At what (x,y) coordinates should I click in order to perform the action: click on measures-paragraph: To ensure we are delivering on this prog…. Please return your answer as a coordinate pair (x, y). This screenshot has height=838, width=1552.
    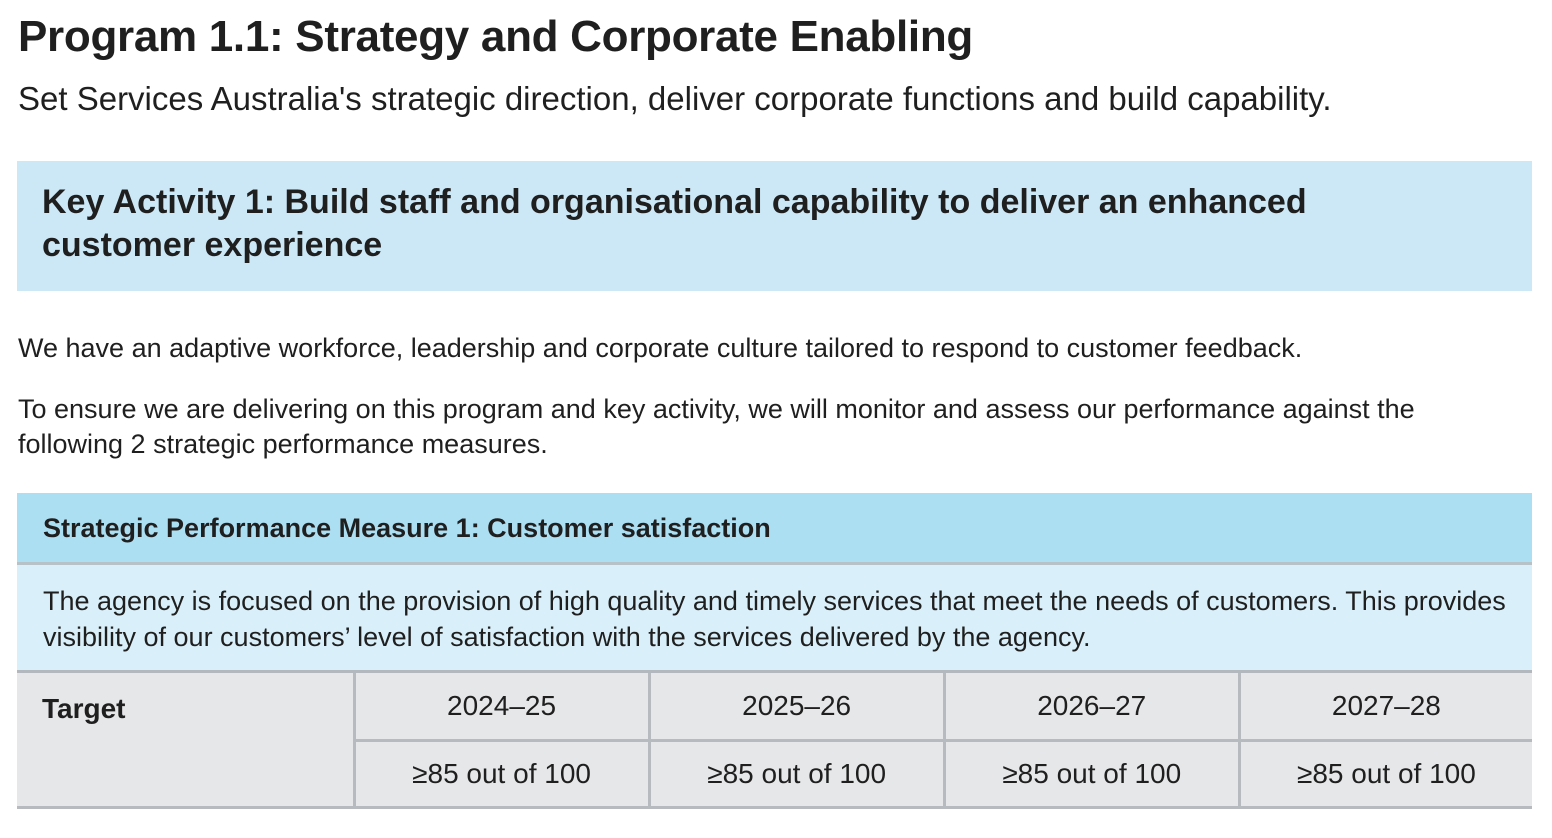
    Looking at the image, I should click on (716, 426).